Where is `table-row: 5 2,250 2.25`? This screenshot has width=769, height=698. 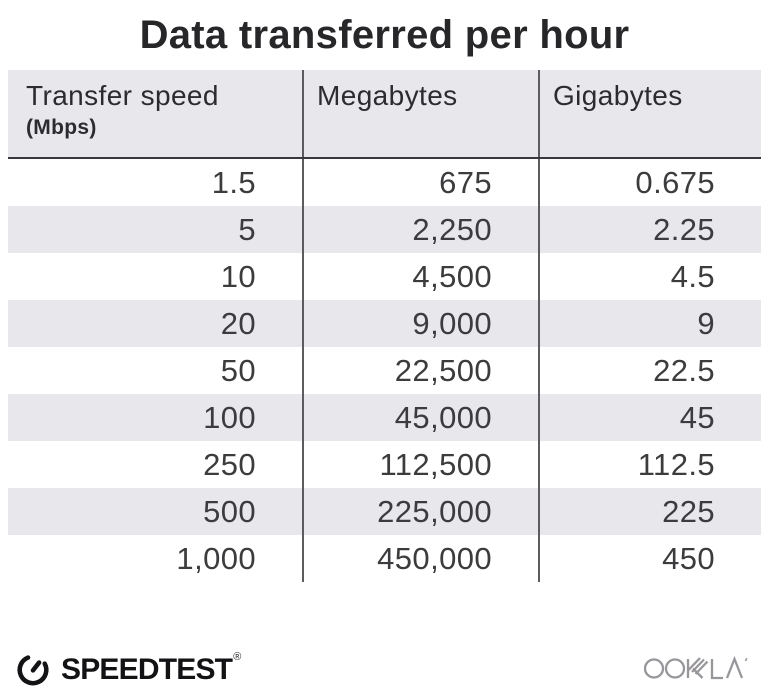
table-row: 5 2,250 2.25 is located at coordinates (384, 229).